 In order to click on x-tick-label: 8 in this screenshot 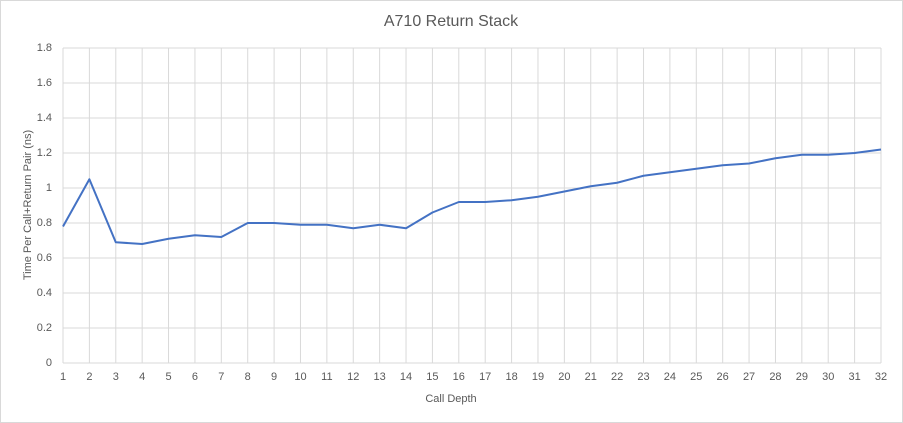, I will do `click(248, 377)`.